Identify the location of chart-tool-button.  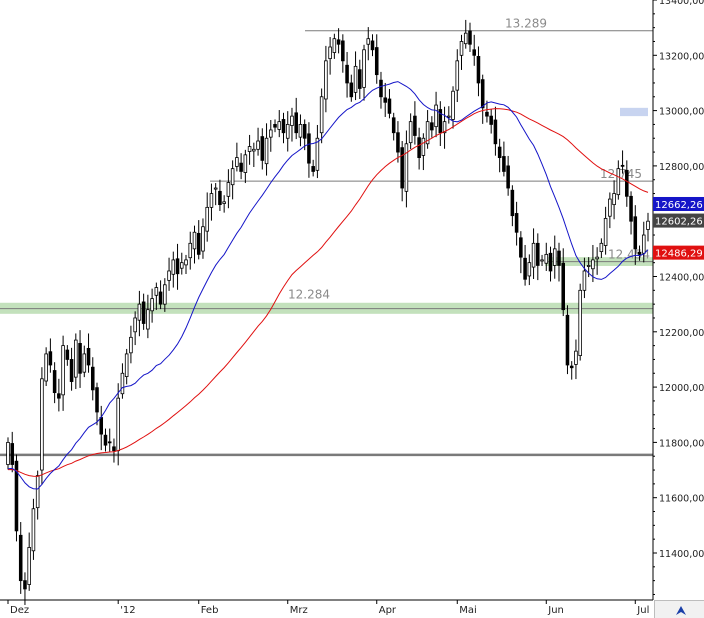
(679, 609).